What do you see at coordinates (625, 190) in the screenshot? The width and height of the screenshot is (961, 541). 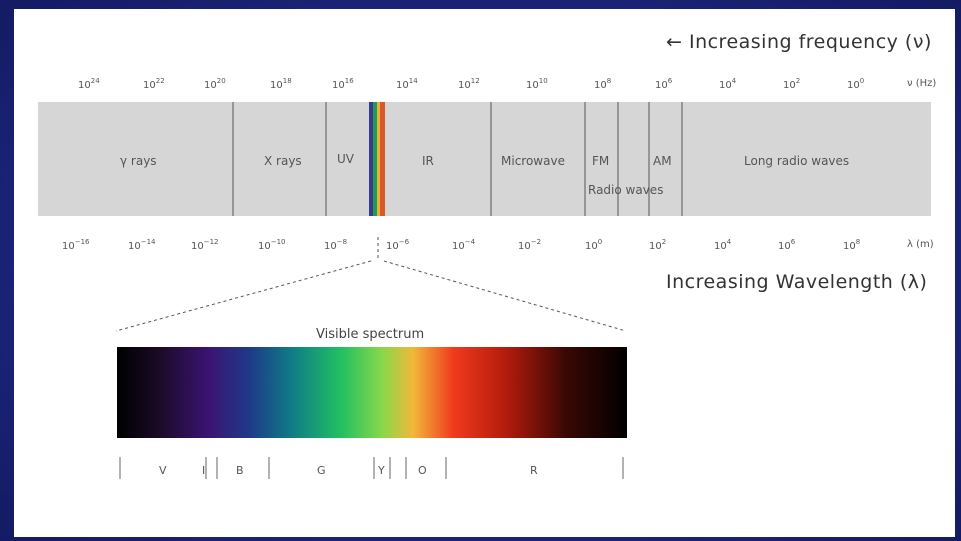 I see `band-radio-label: Radio waves` at bounding box center [625, 190].